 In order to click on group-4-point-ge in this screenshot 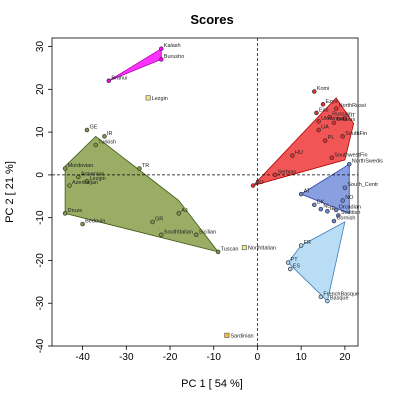, I will do `click(87, 130)`.